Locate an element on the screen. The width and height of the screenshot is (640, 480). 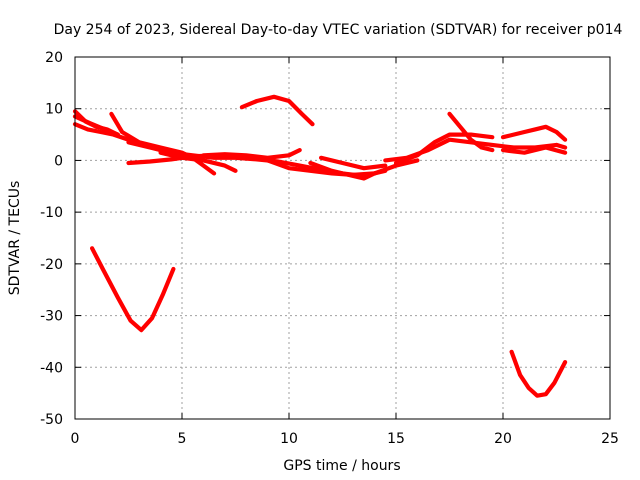
y-tick-label: 10 is located at coordinates (54, 110).